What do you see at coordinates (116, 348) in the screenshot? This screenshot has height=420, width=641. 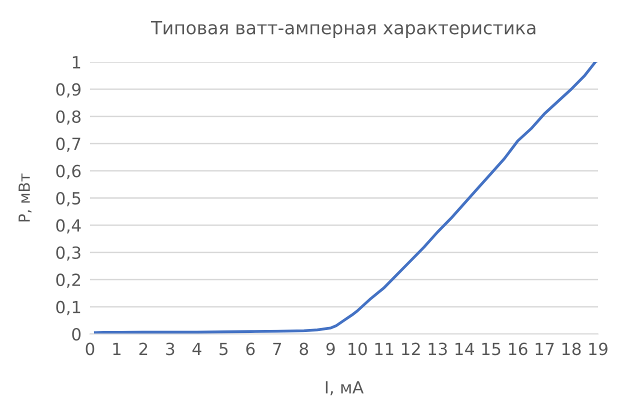 I see `x-tick-label: 1` at bounding box center [116, 348].